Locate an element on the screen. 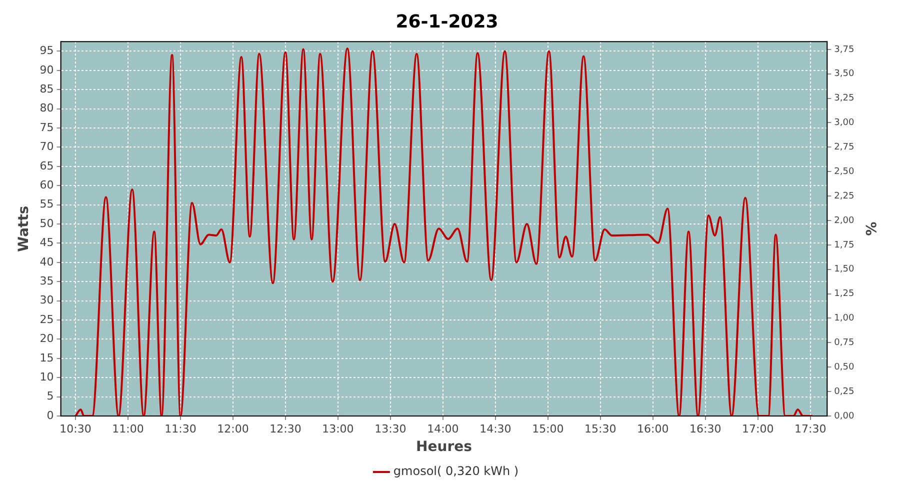 This screenshot has width=900, height=500. y-tick-label: 0 is located at coordinates (50, 415).